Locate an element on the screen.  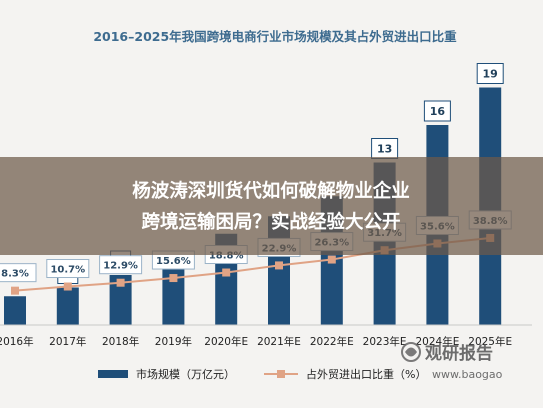
share-label-3: 15.6% is located at coordinates (173, 261).